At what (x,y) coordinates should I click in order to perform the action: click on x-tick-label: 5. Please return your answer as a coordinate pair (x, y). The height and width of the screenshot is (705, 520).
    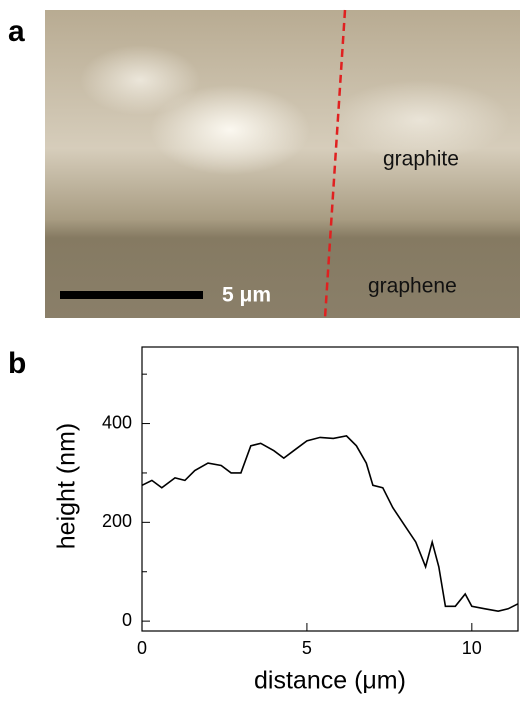
    Looking at the image, I should click on (307, 648).